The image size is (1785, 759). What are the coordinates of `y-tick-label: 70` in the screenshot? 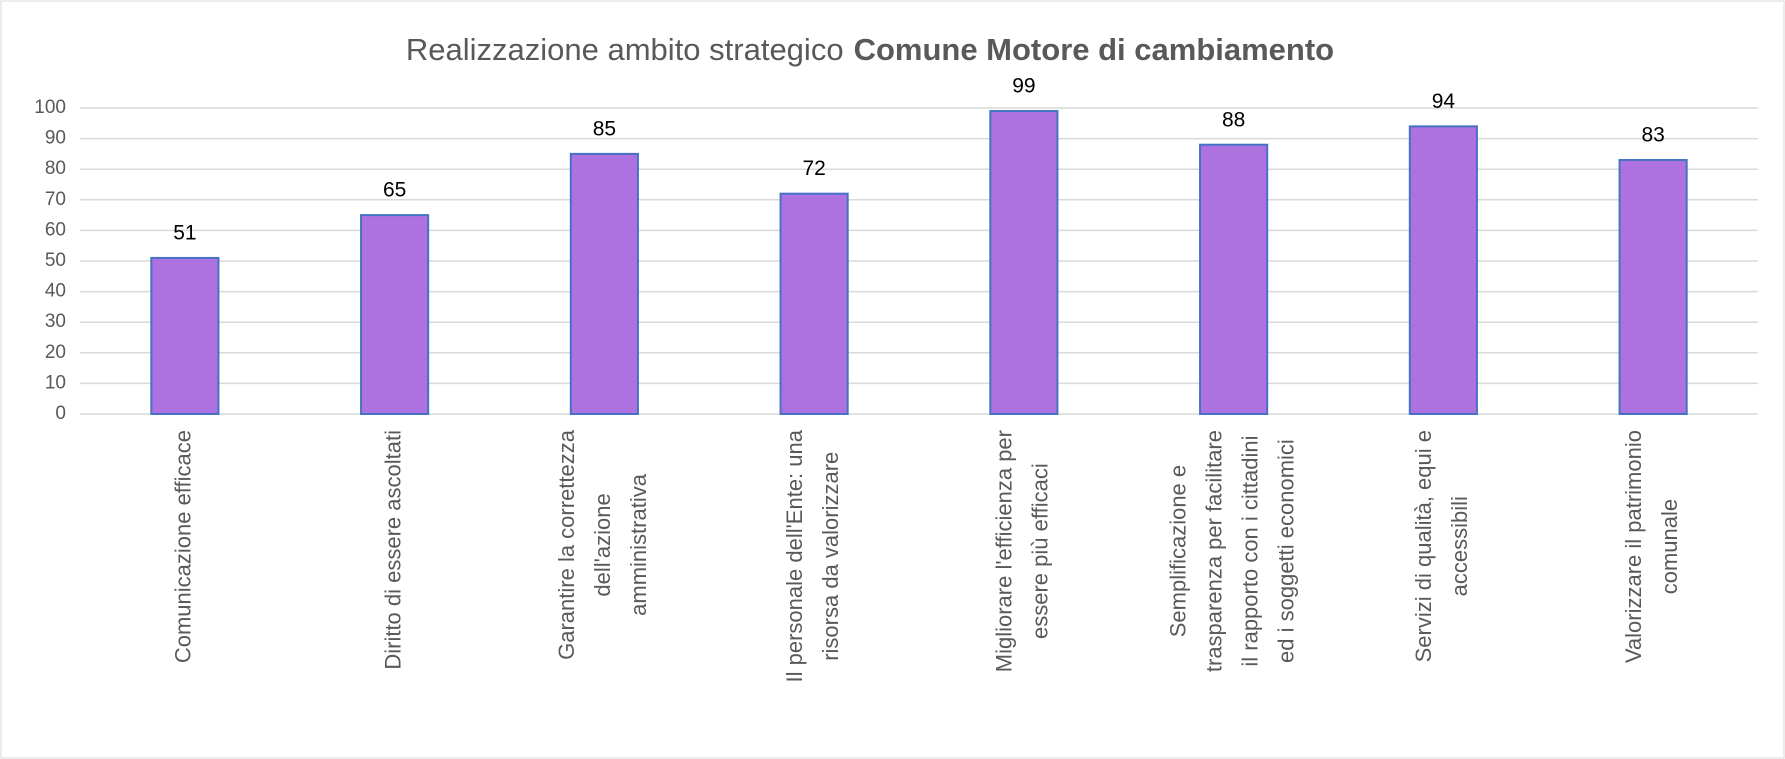 It's located at (55, 199).